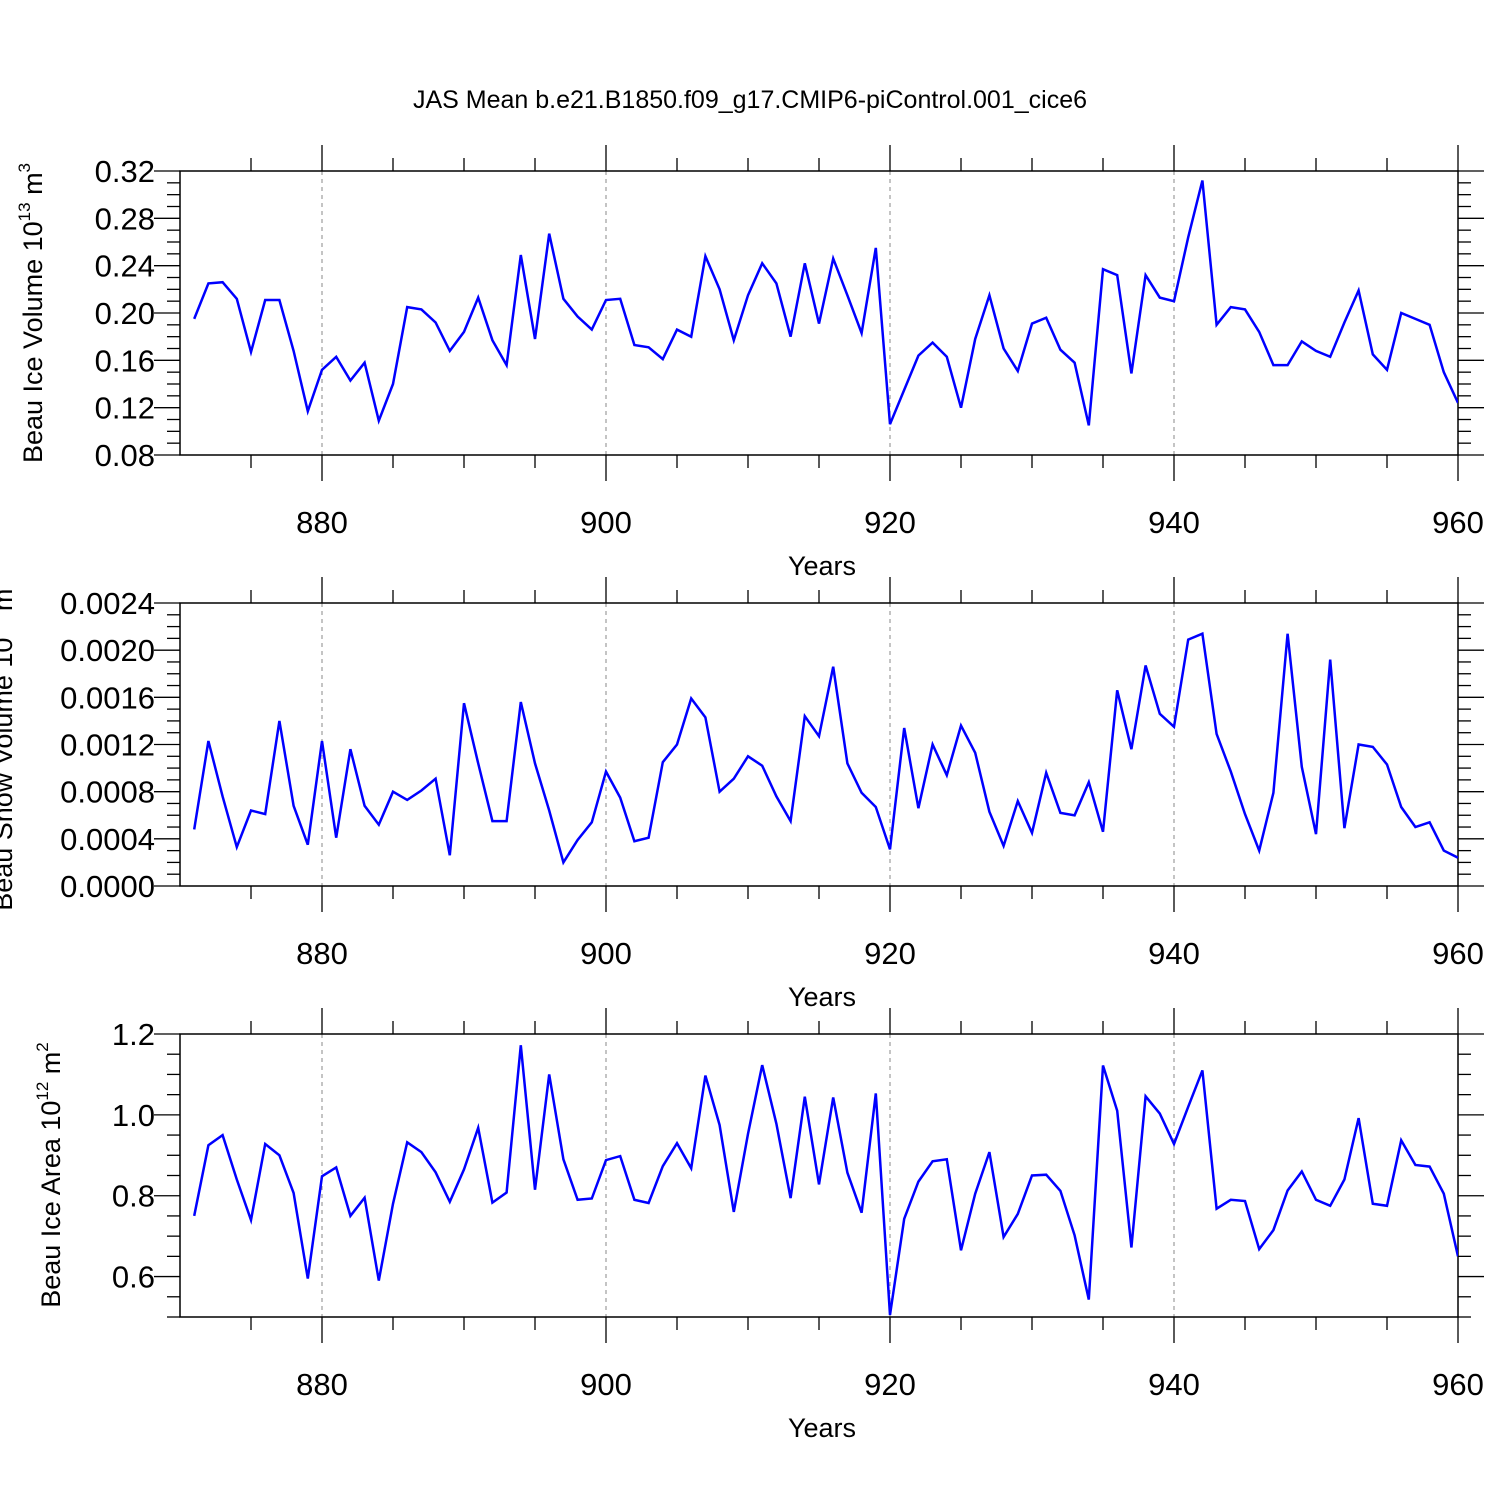  I want to click on y-tick-label: 0.0000, so click(107, 886).